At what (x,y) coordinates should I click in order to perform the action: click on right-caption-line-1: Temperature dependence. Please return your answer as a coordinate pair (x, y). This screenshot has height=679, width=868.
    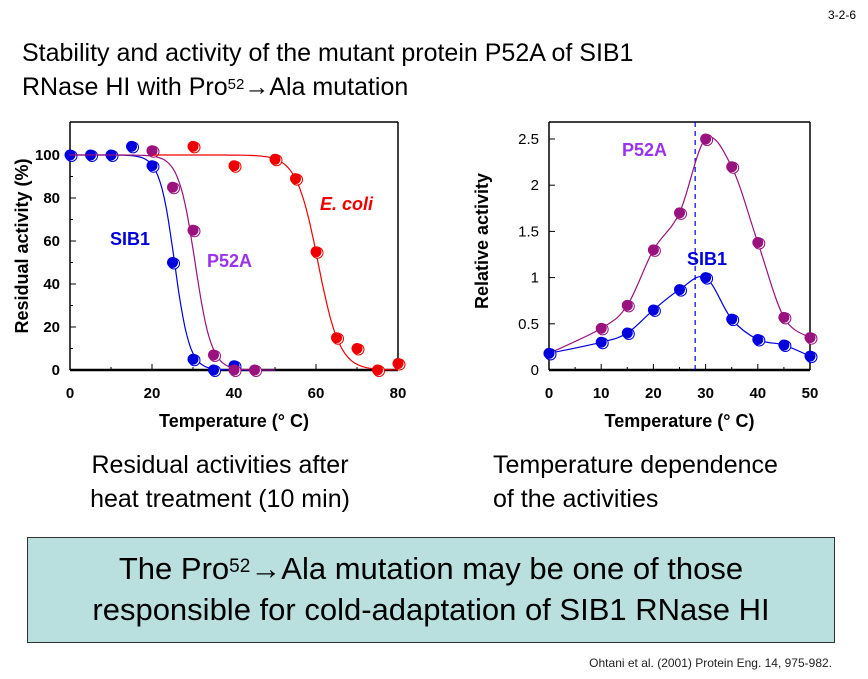
    Looking at the image, I should click on (635, 465).